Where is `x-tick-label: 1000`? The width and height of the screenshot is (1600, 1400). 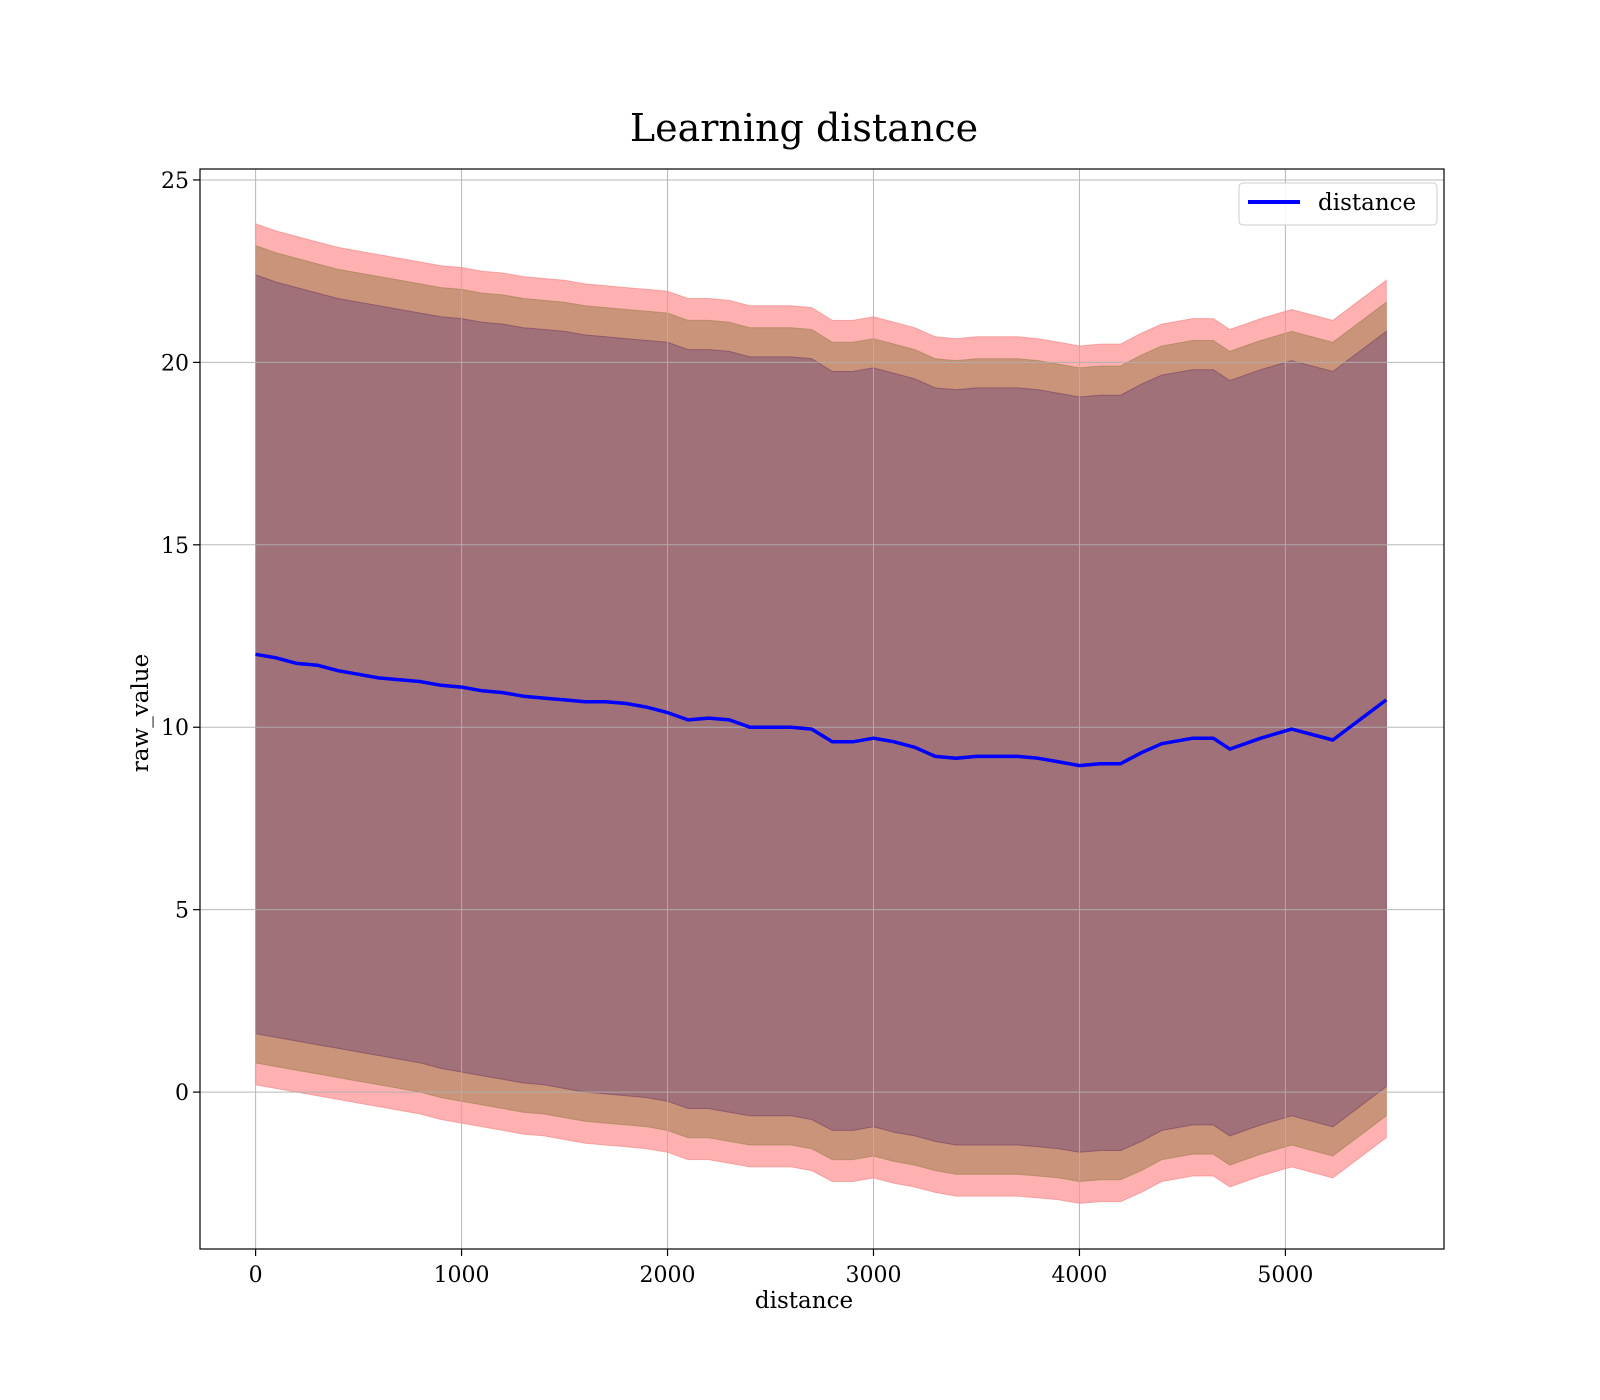
x-tick-label: 1000 is located at coordinates (462, 1275).